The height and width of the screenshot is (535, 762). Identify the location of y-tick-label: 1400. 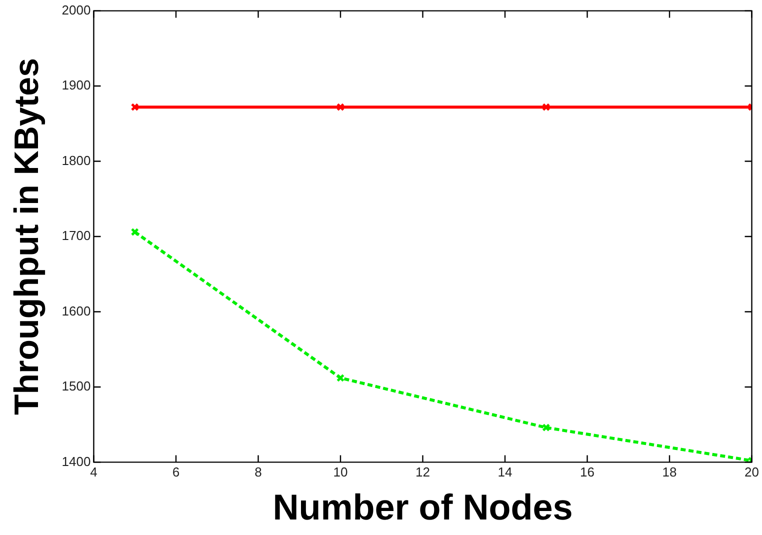
(76, 461).